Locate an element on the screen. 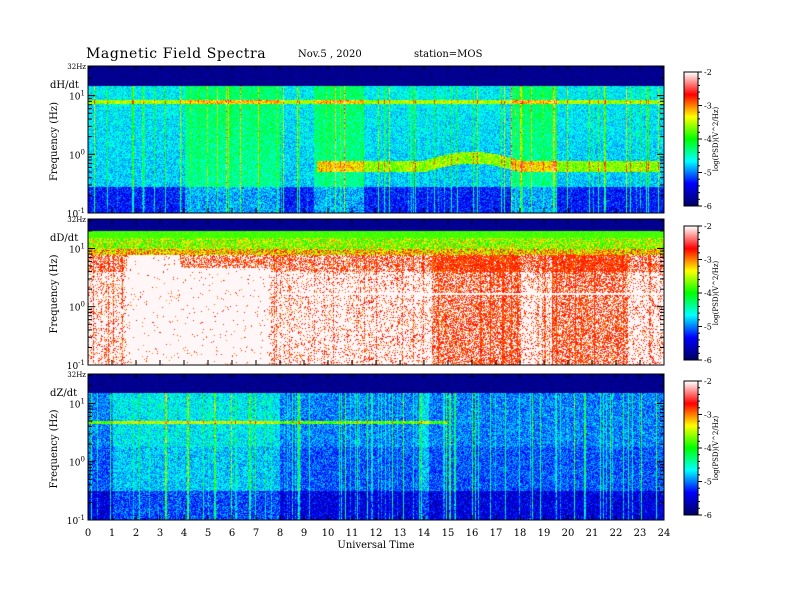  colorbar-dd is located at coordinates (691, 293).